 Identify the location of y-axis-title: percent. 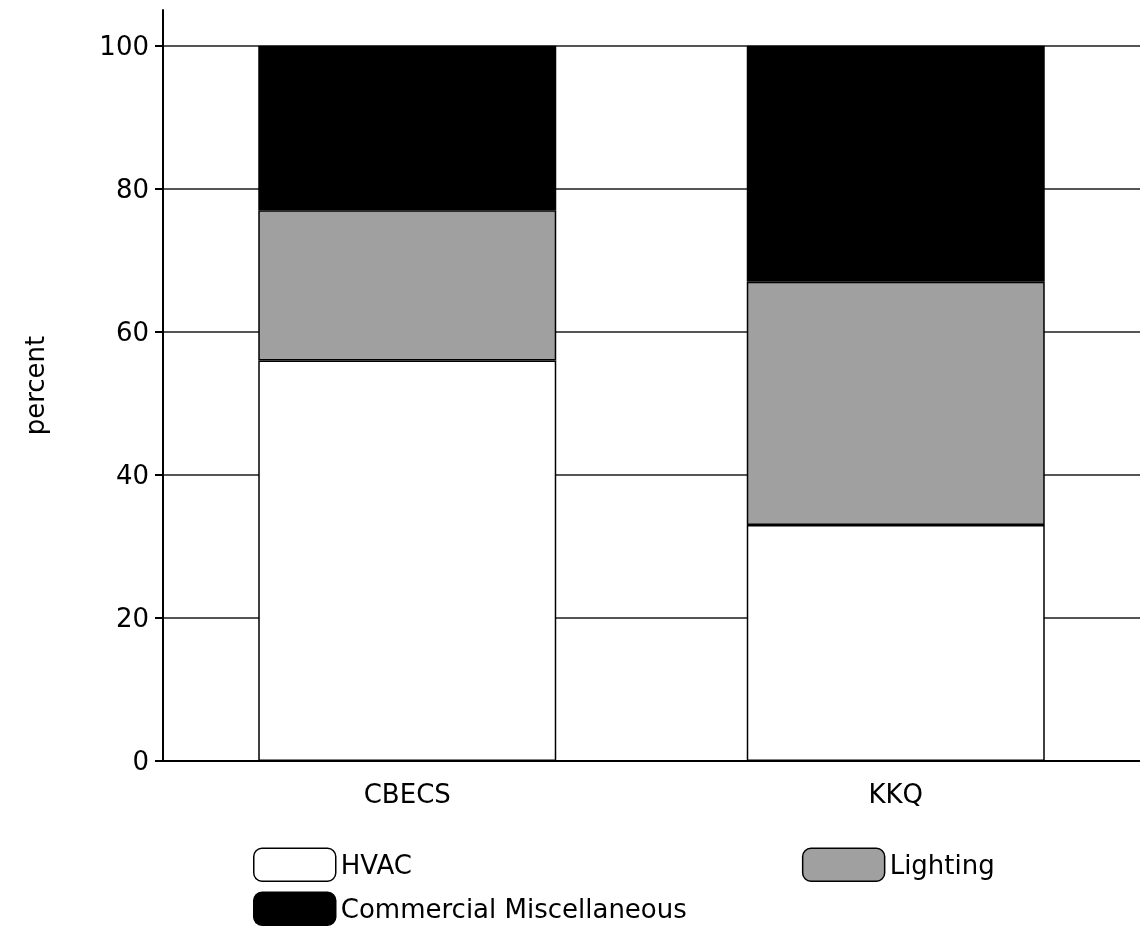
(35, 385).